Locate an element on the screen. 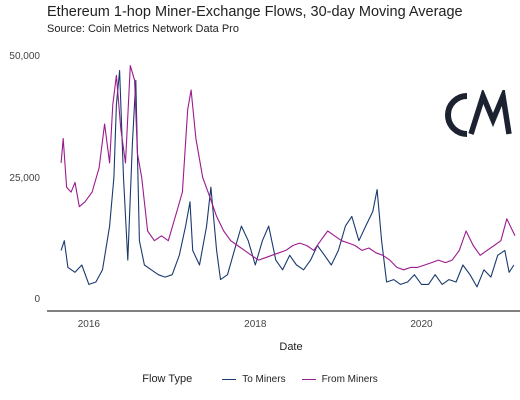 The height and width of the screenshot is (400, 520). legend-label: To Miners is located at coordinates (264, 379).